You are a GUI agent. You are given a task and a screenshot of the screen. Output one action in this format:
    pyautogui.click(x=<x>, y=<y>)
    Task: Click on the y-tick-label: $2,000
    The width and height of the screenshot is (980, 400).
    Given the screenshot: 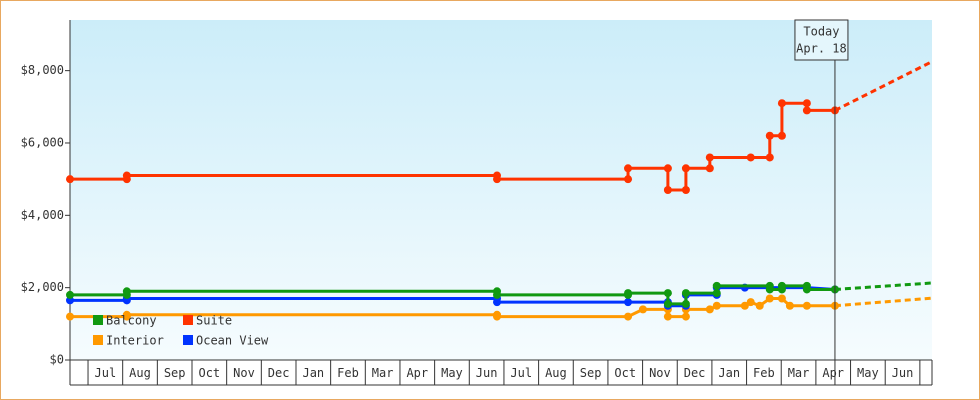 What is the action you would take?
    pyautogui.click(x=42, y=287)
    